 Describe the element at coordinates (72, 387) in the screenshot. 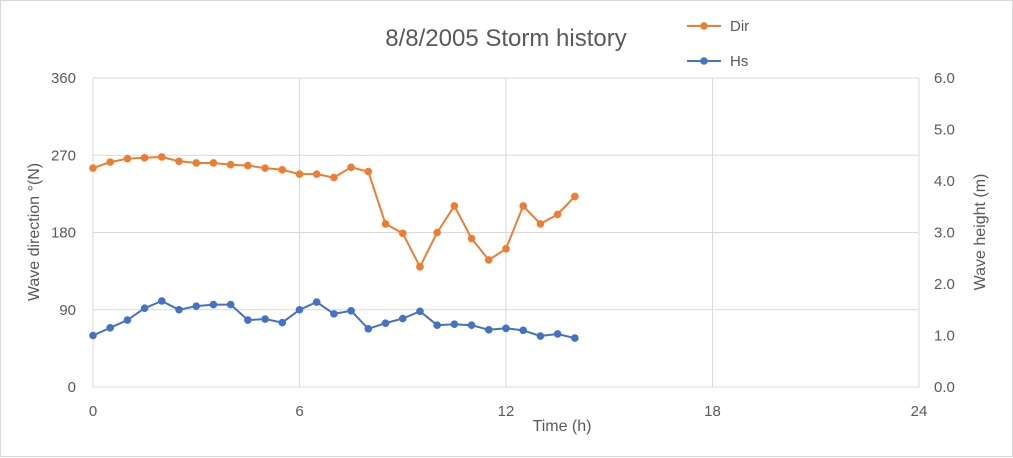

I see `y-left-tick-label: 0` at that location.